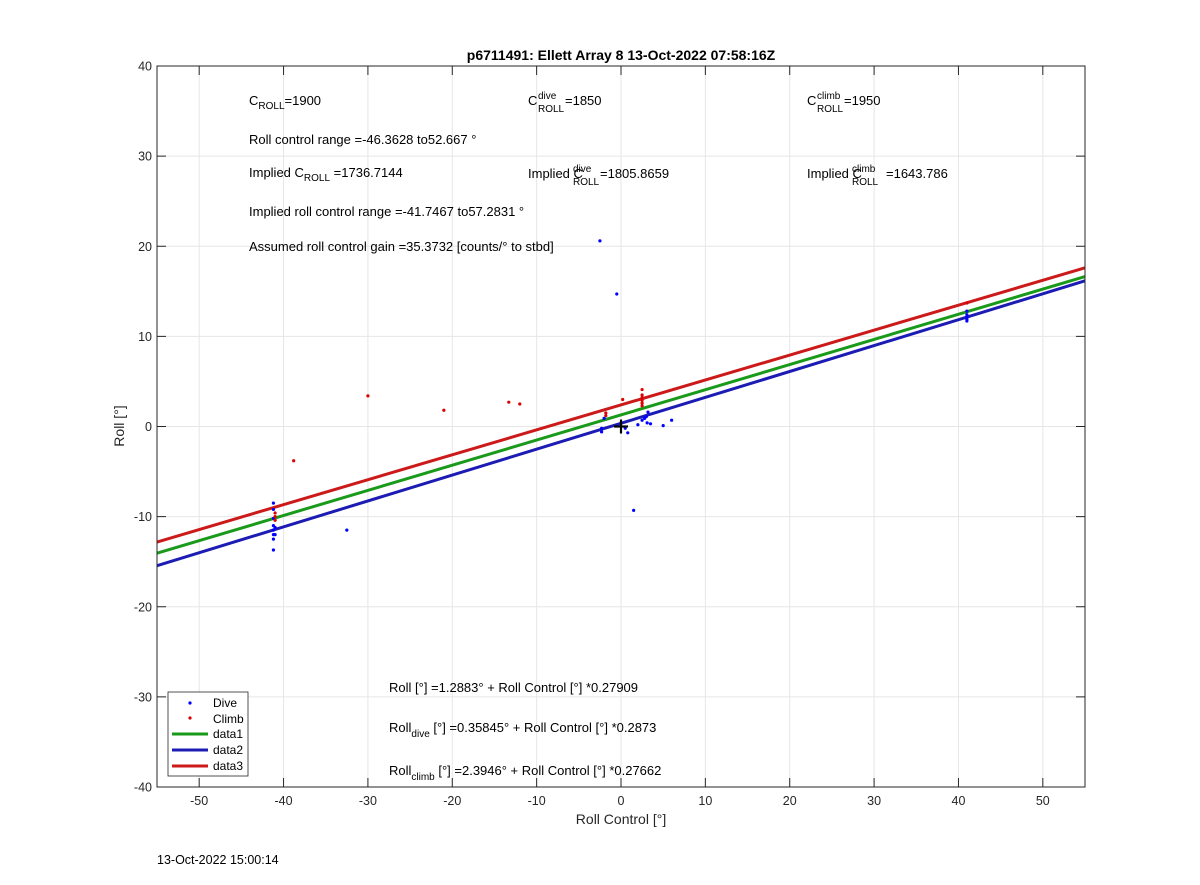 The height and width of the screenshot is (885, 1200). What do you see at coordinates (705, 801) in the screenshot?
I see `x-tick-label: 10` at bounding box center [705, 801].